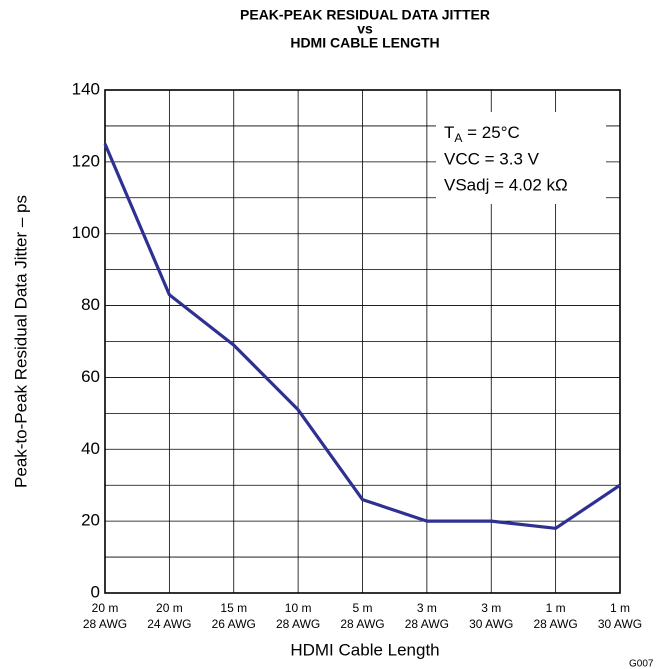  I want to click on x-tick-label: 26 AWG, so click(234, 624).